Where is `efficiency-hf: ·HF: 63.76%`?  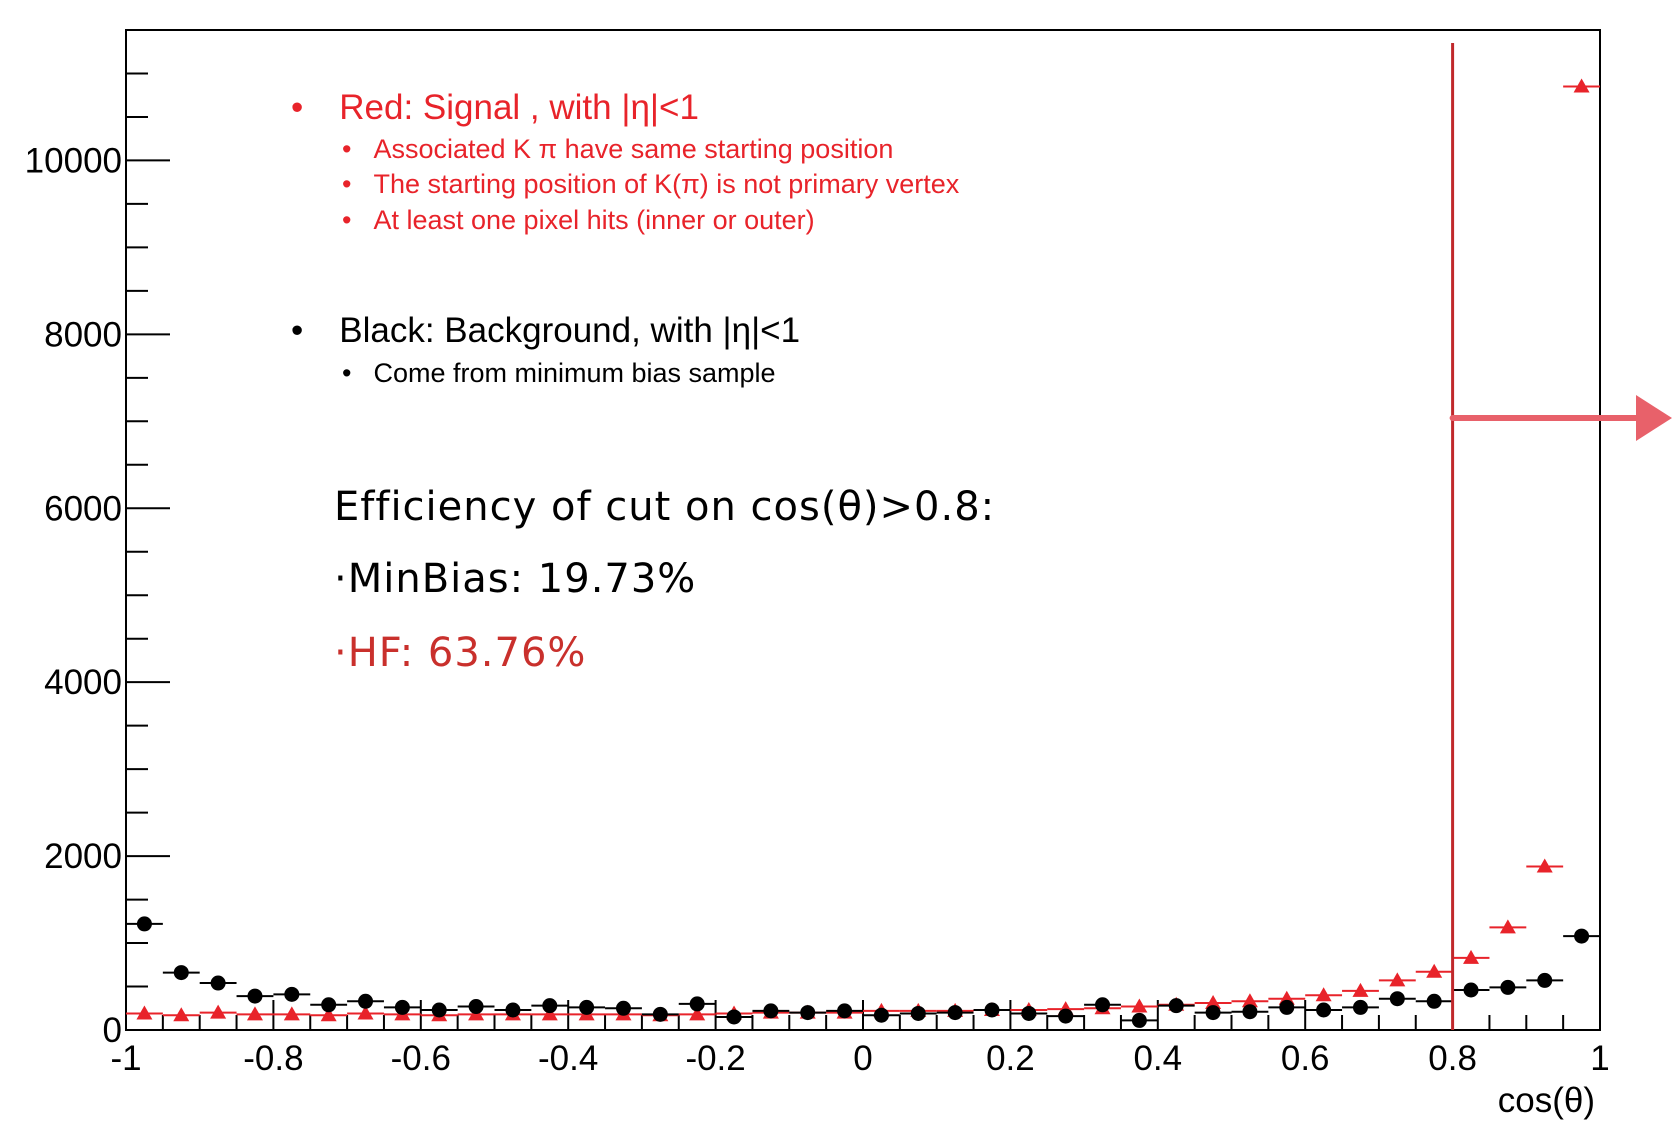 efficiency-hf: ·HF: 63.76% is located at coordinates (460, 653).